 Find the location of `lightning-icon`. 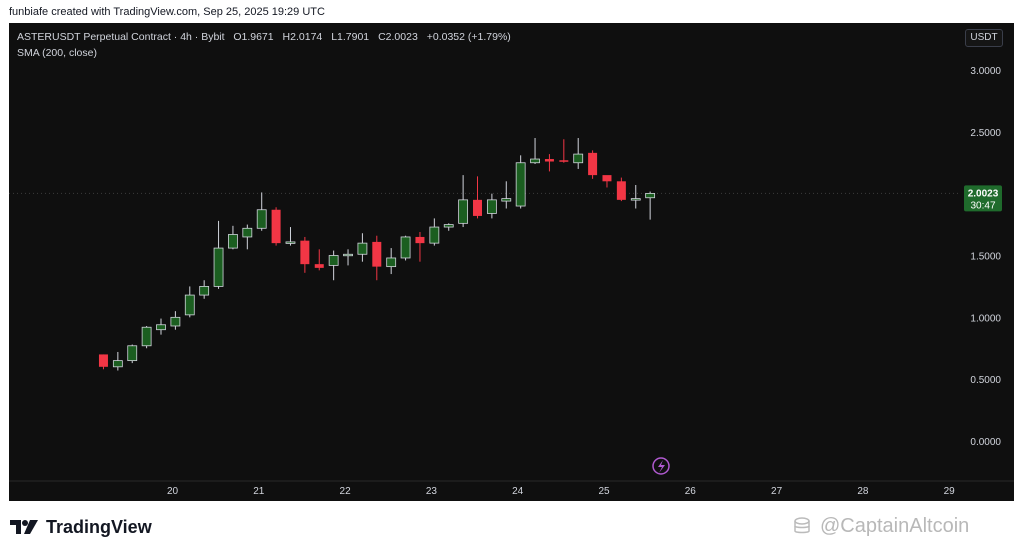

lightning-icon is located at coordinates (661, 466).